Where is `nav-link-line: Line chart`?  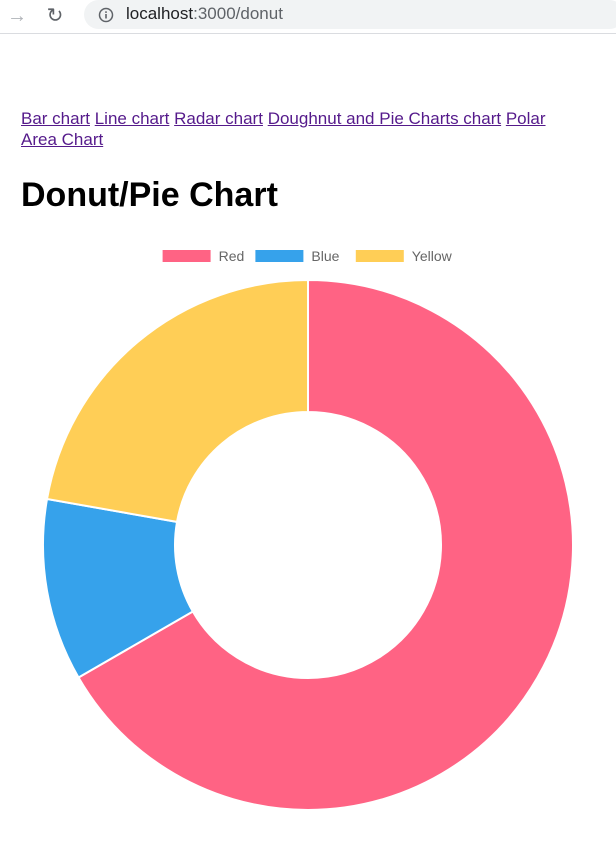 nav-link-line: Line chart is located at coordinates (132, 118).